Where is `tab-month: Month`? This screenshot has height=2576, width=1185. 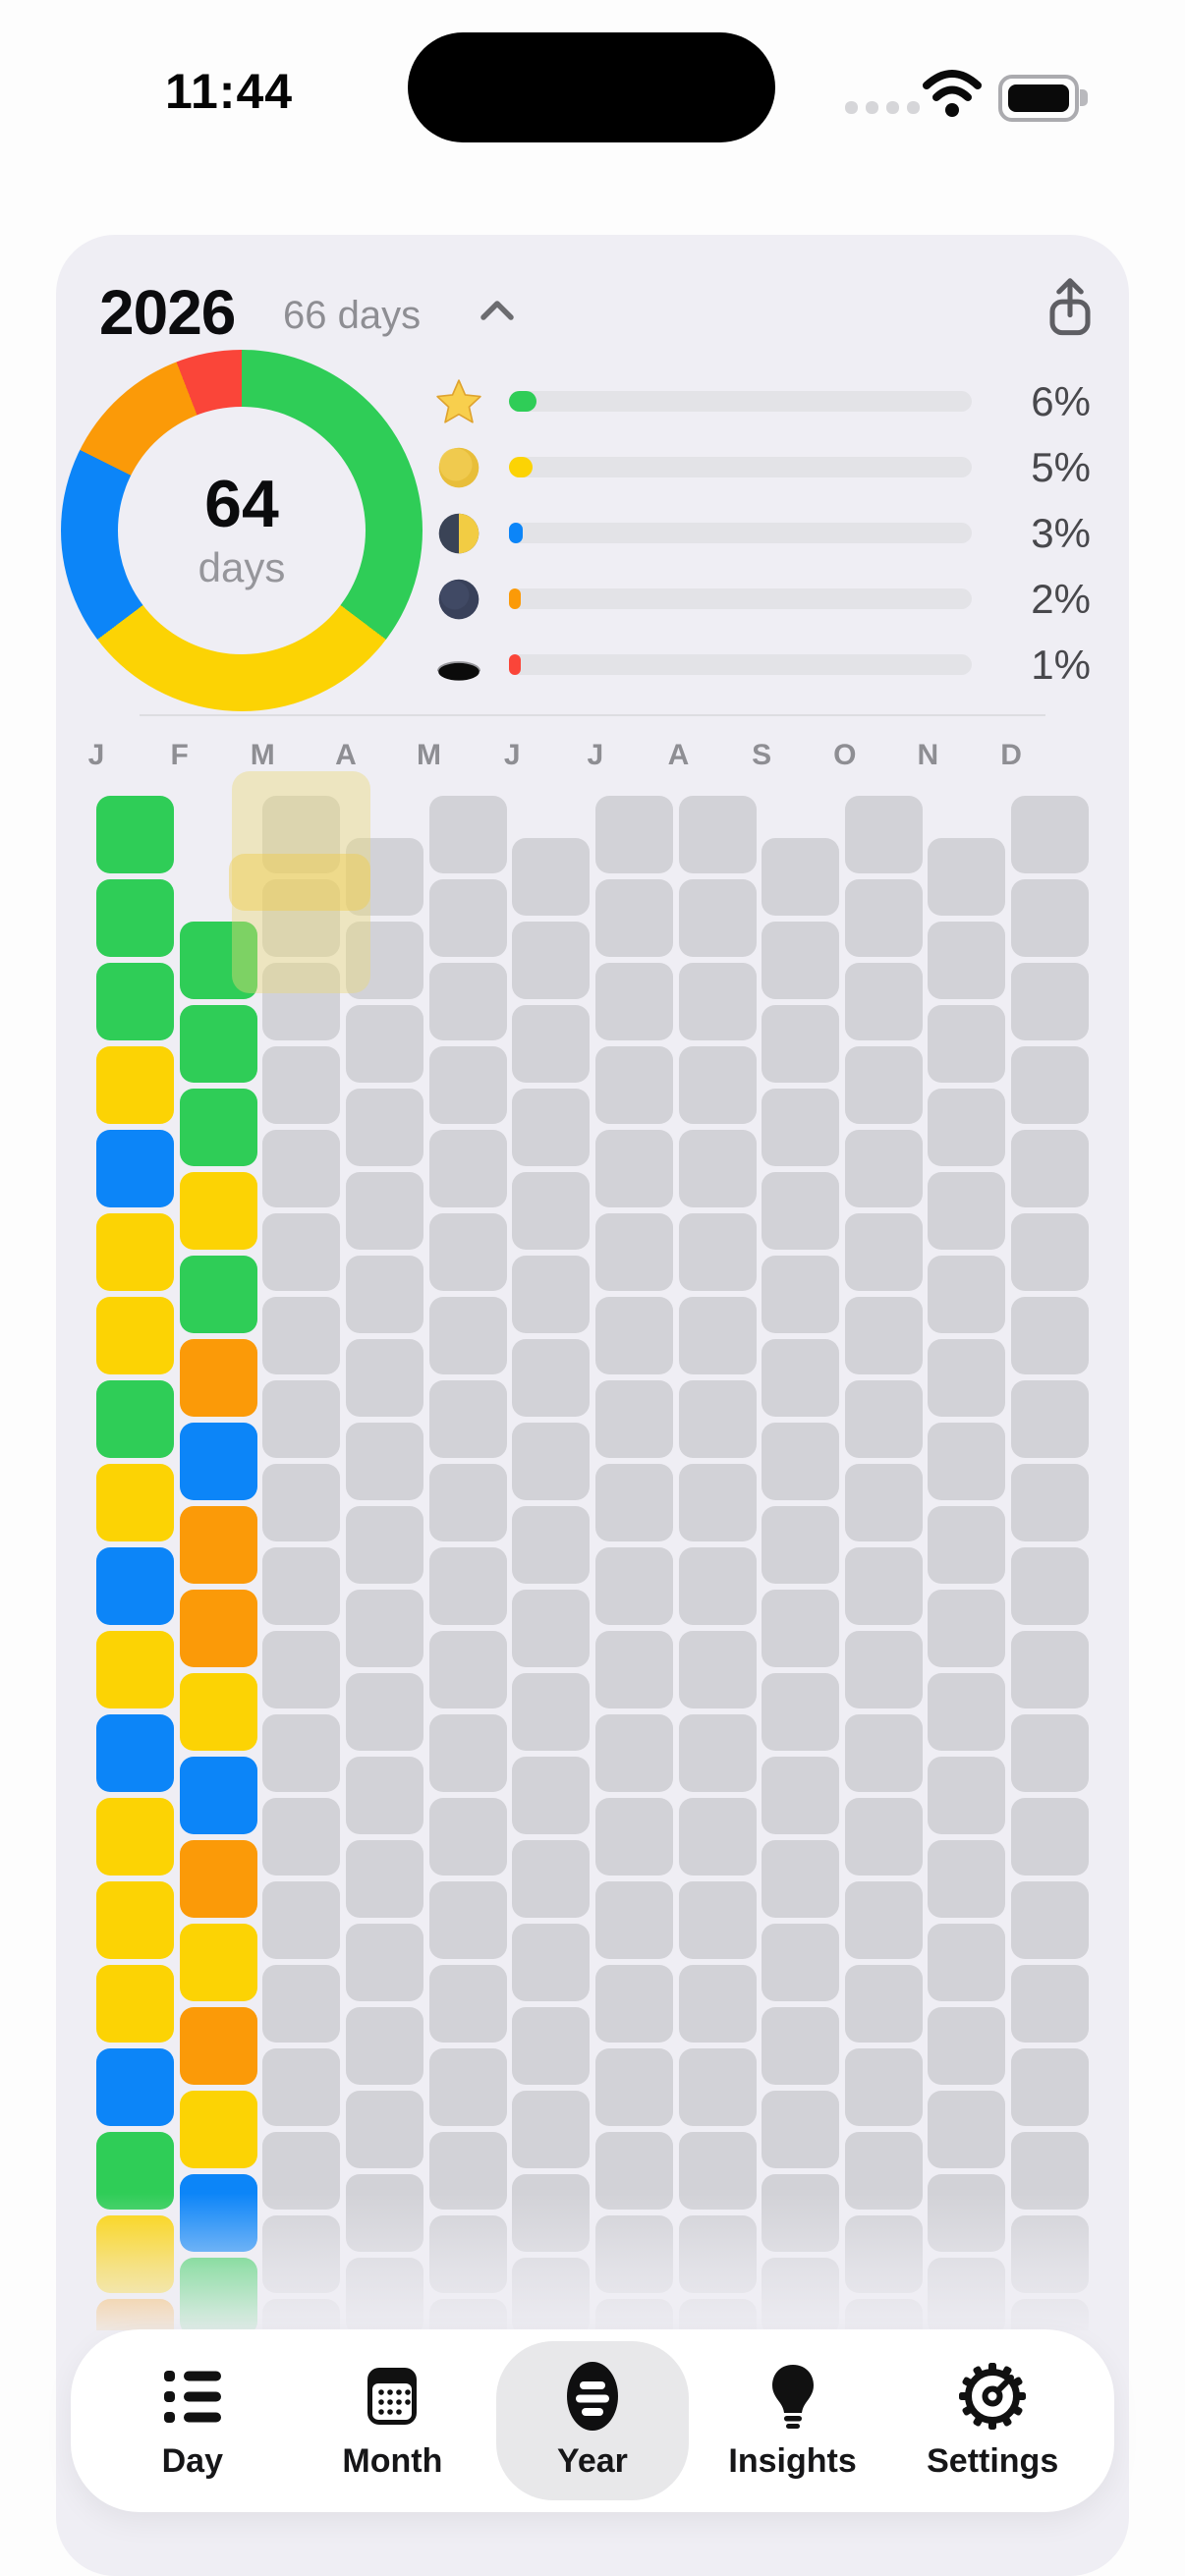
tab-month: Month is located at coordinates (393, 2420).